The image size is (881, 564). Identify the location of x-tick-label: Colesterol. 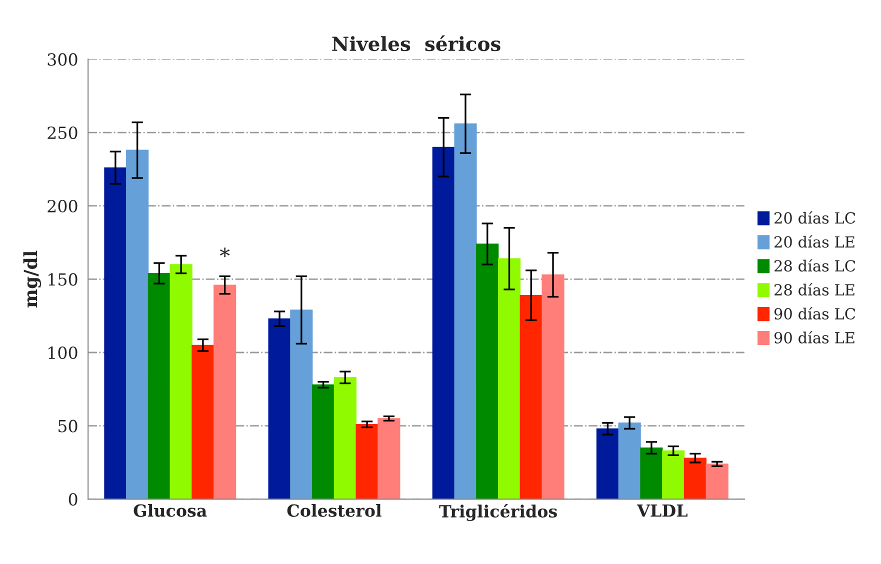
(334, 510).